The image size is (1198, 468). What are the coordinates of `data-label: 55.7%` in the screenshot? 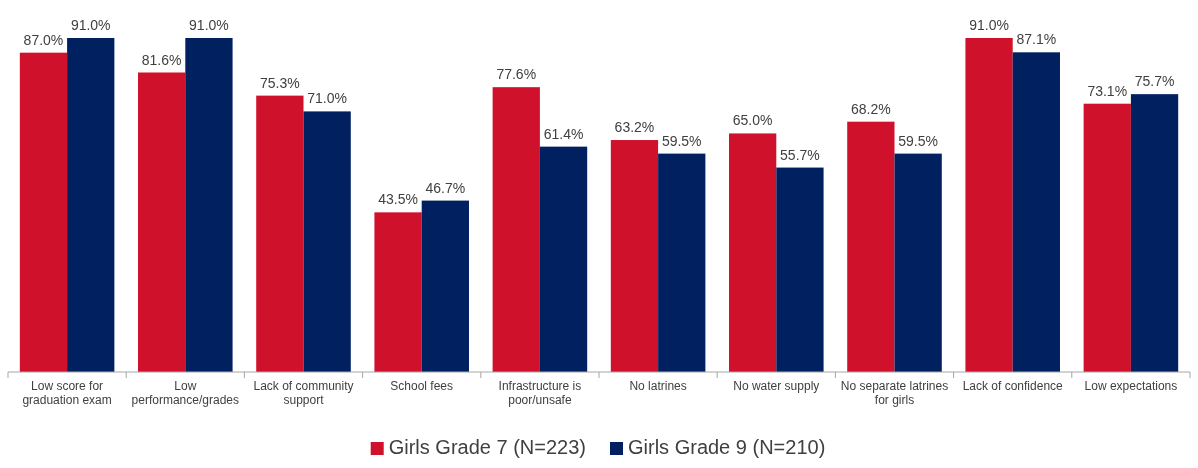 It's located at (800, 154).